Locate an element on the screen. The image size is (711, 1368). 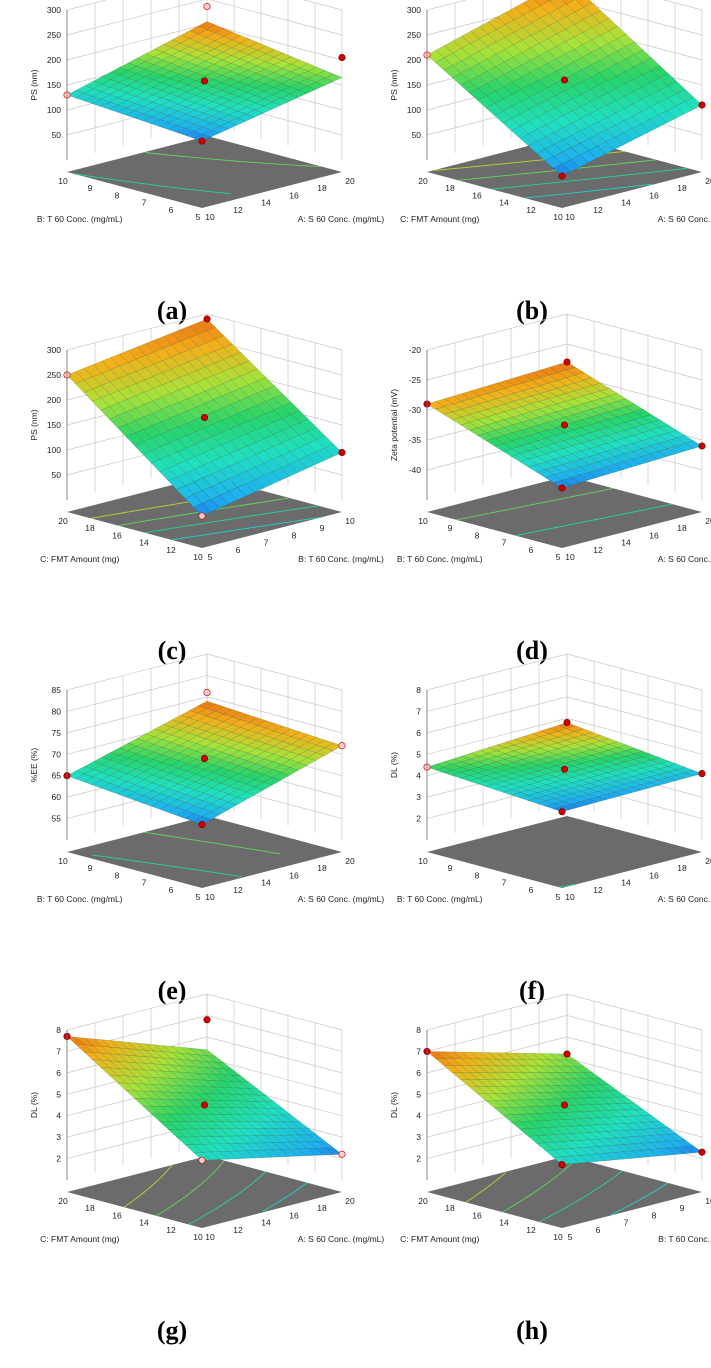
floor-contours-f is located at coordinates (567, 885).